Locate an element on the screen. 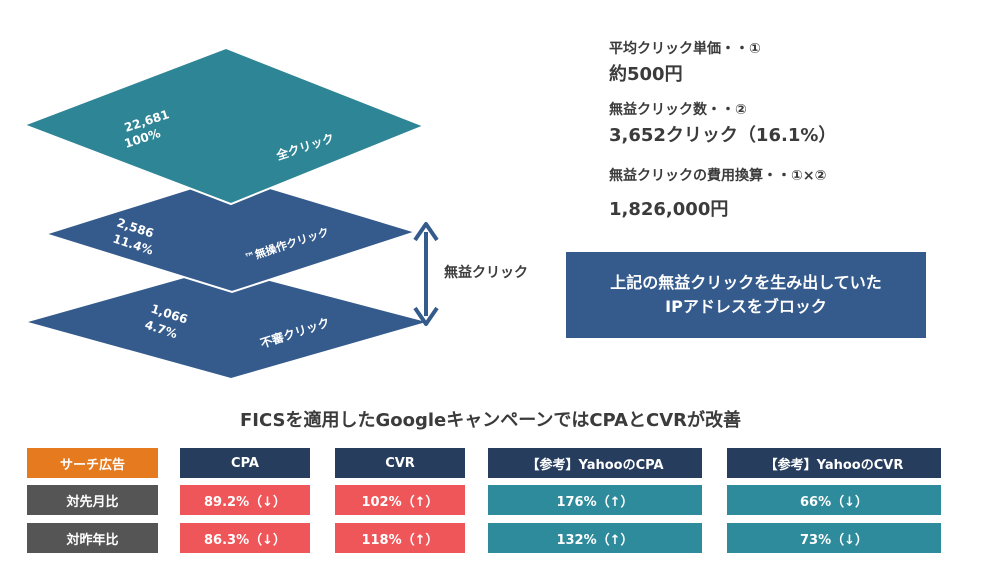  results-headline: FICSを適用したGoogleキャンペーンではCPAとCVRが改善 is located at coordinates (490, 420).